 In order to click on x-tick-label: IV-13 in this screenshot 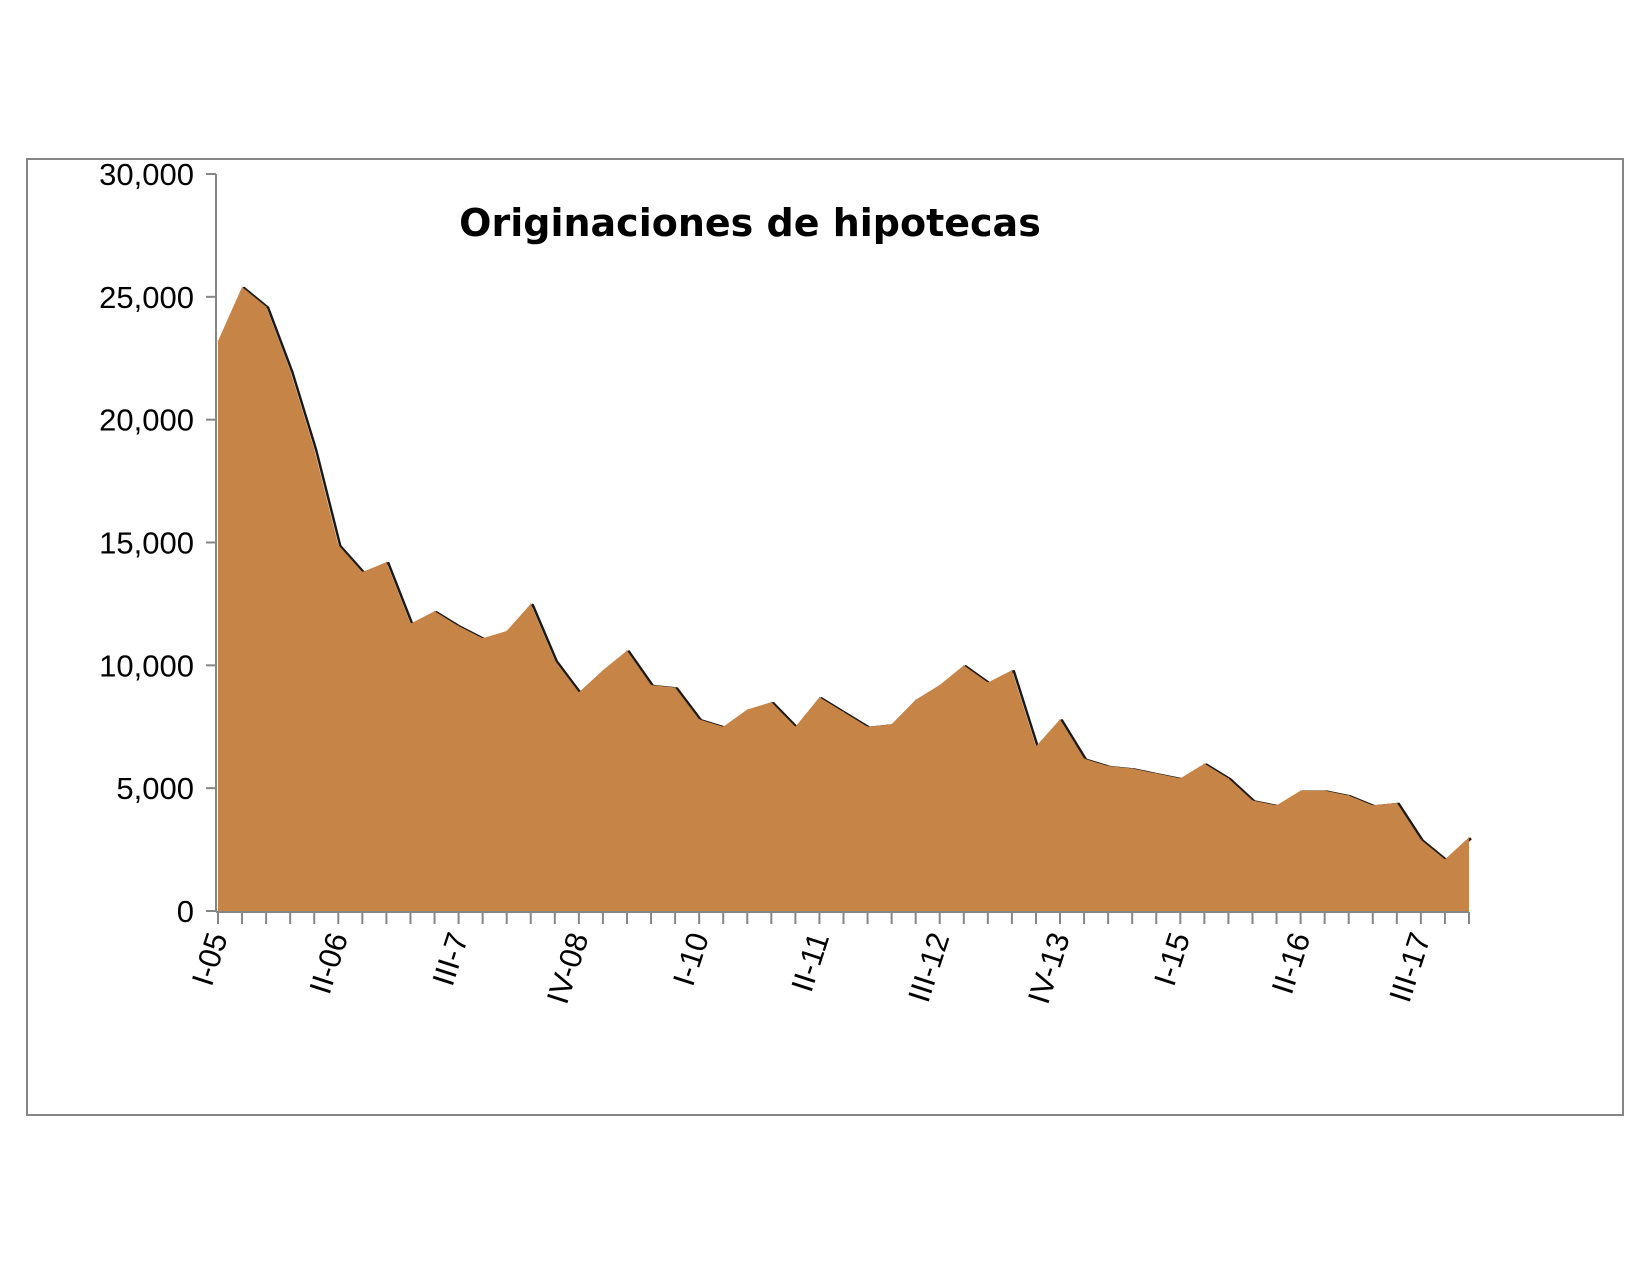, I will do `click(1049, 968)`.